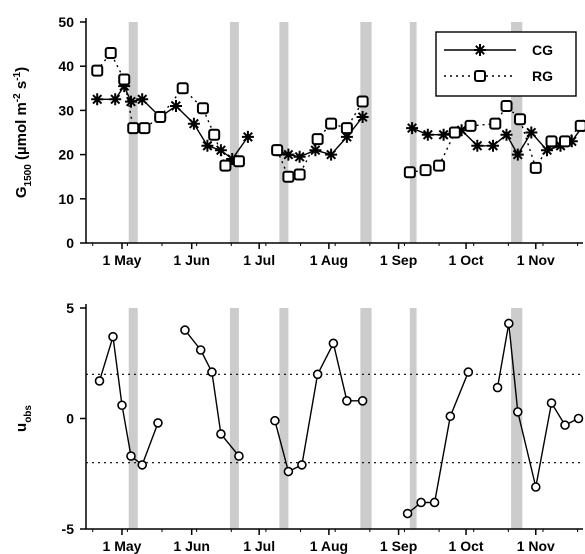 The height and width of the screenshot is (554, 585). I want to click on y-axis-title: G1500 (µmol m-2 s-1), so click(23, 132).